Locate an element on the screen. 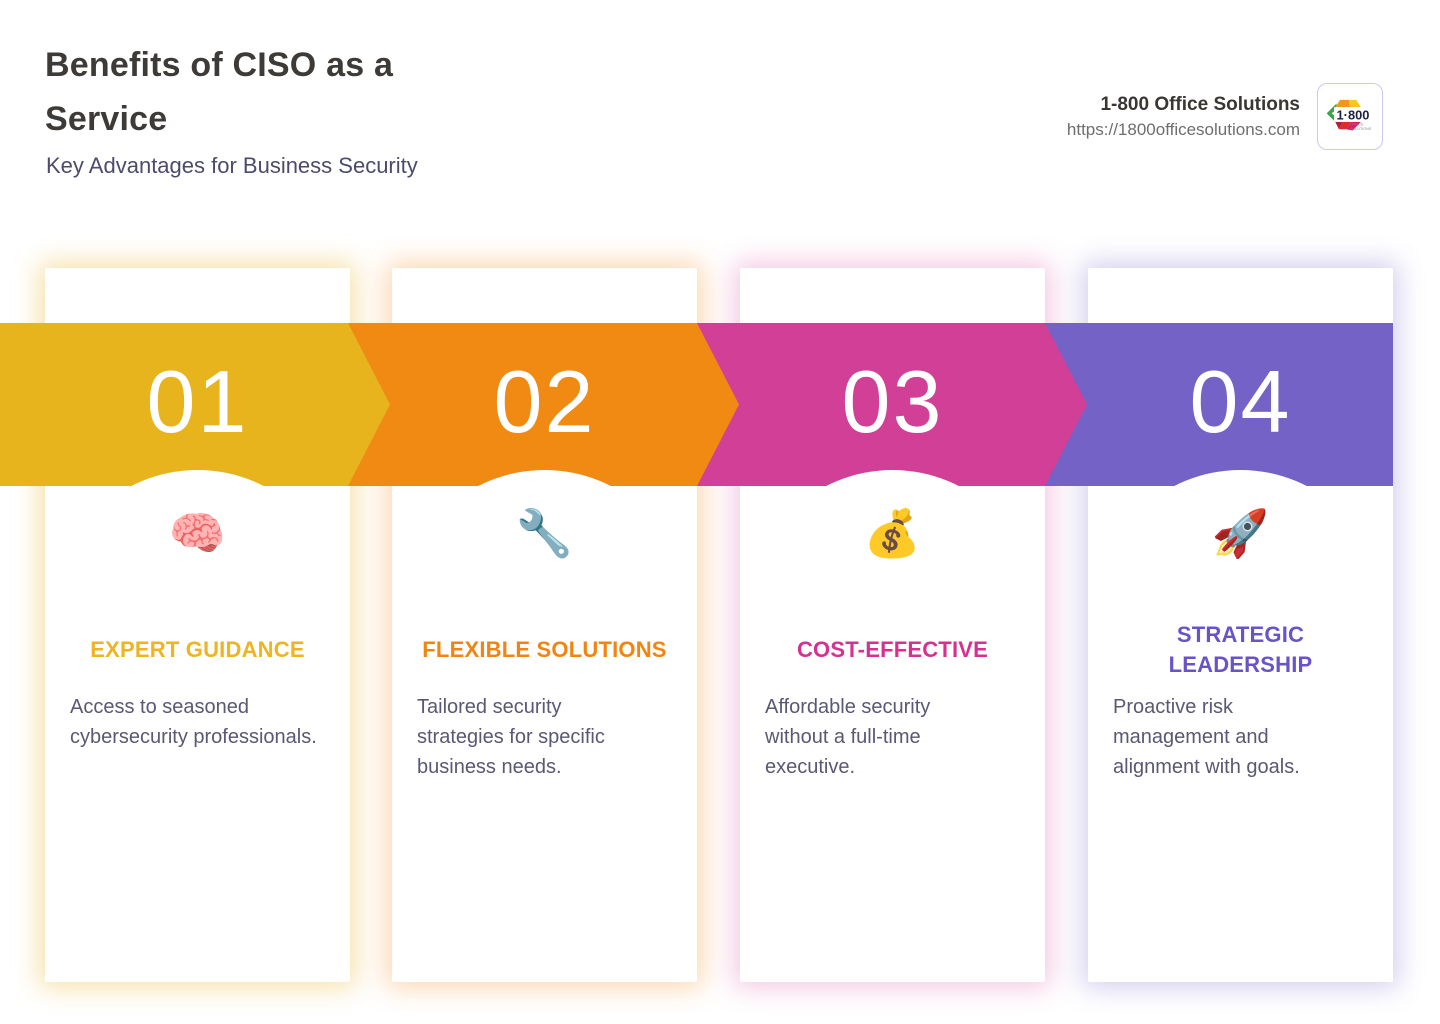  brand-url: https://1800officesolutions.com is located at coordinates (1183, 129).